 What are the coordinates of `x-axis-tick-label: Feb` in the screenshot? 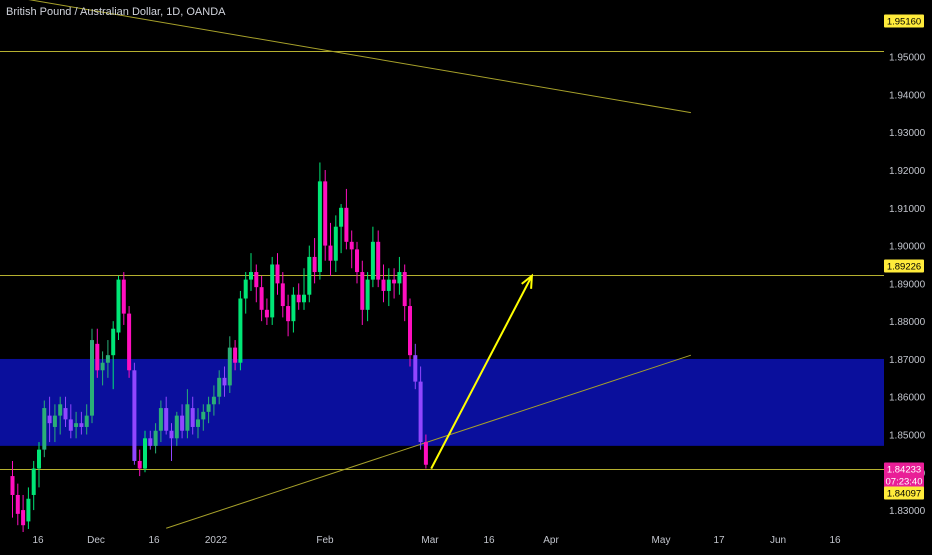 It's located at (325, 540).